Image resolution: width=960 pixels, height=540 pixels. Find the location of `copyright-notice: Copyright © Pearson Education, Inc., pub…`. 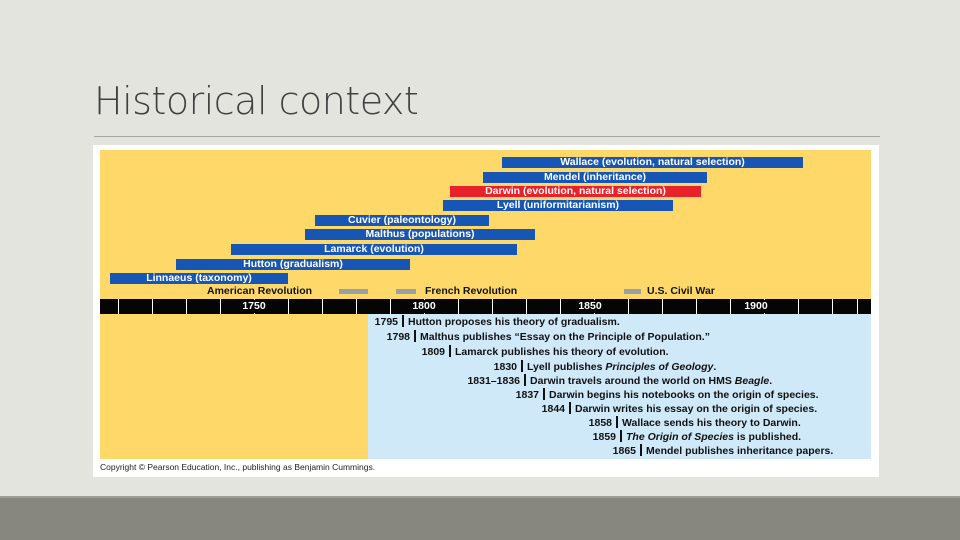

copyright-notice: Copyright © Pearson Education, Inc., pub… is located at coordinates (238, 467).